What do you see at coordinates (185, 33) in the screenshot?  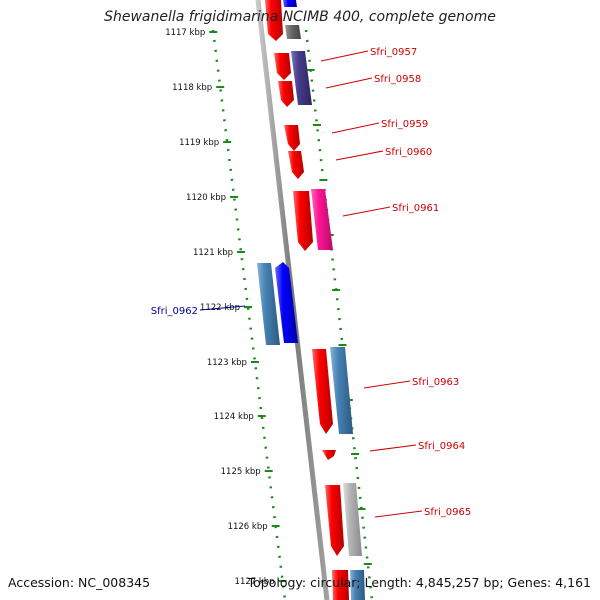 I see `ruler-label: 1117 kbp` at bounding box center [185, 33].